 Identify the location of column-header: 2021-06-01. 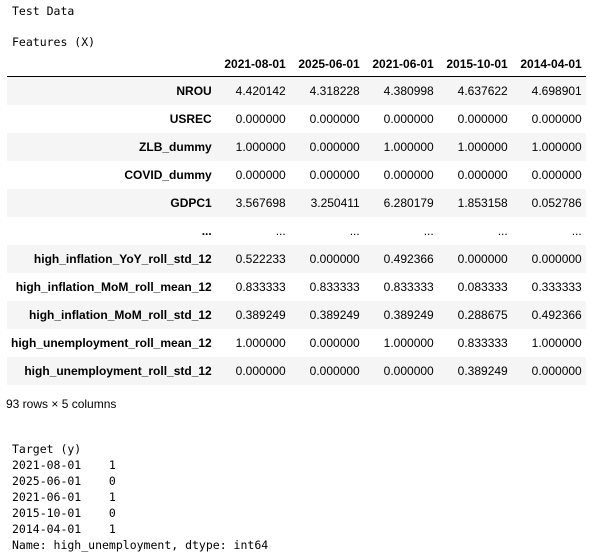
(400, 64).